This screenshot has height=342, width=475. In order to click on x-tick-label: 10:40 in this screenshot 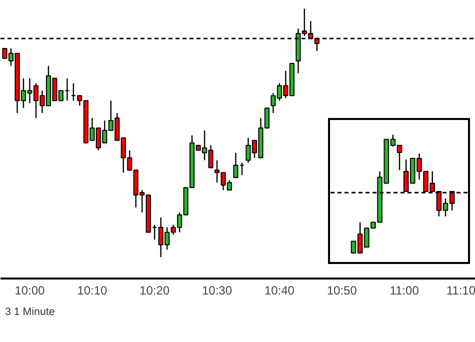, I will do `click(279, 291)`.